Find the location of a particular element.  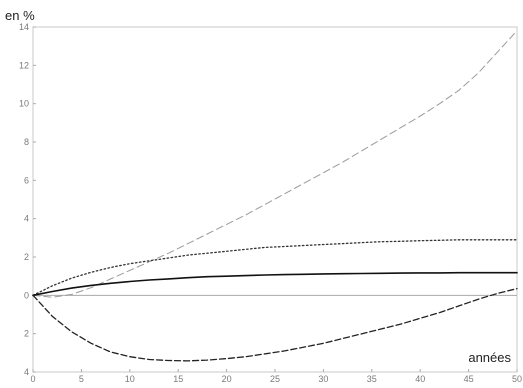

y-axis-ticks: 4 2 0 2 4 6 8 10 12 14 is located at coordinates (27, 199).